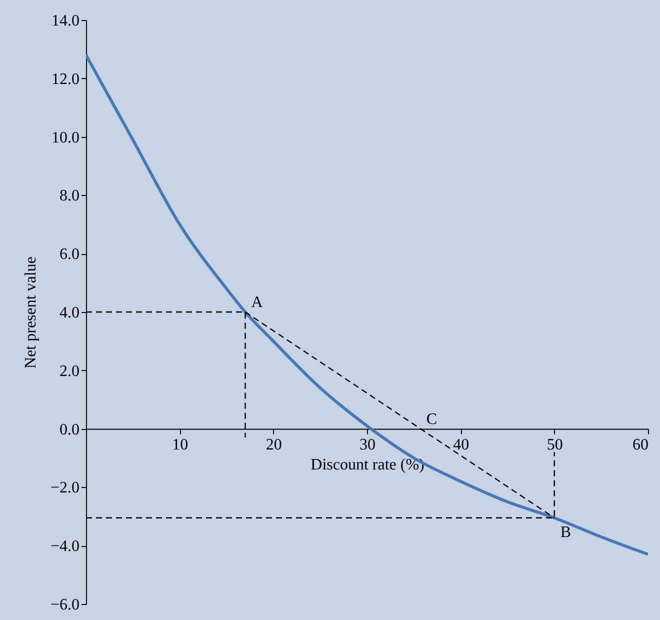 The image size is (660, 620). I want to click on y-tick-label: 4.0, so click(70, 313).